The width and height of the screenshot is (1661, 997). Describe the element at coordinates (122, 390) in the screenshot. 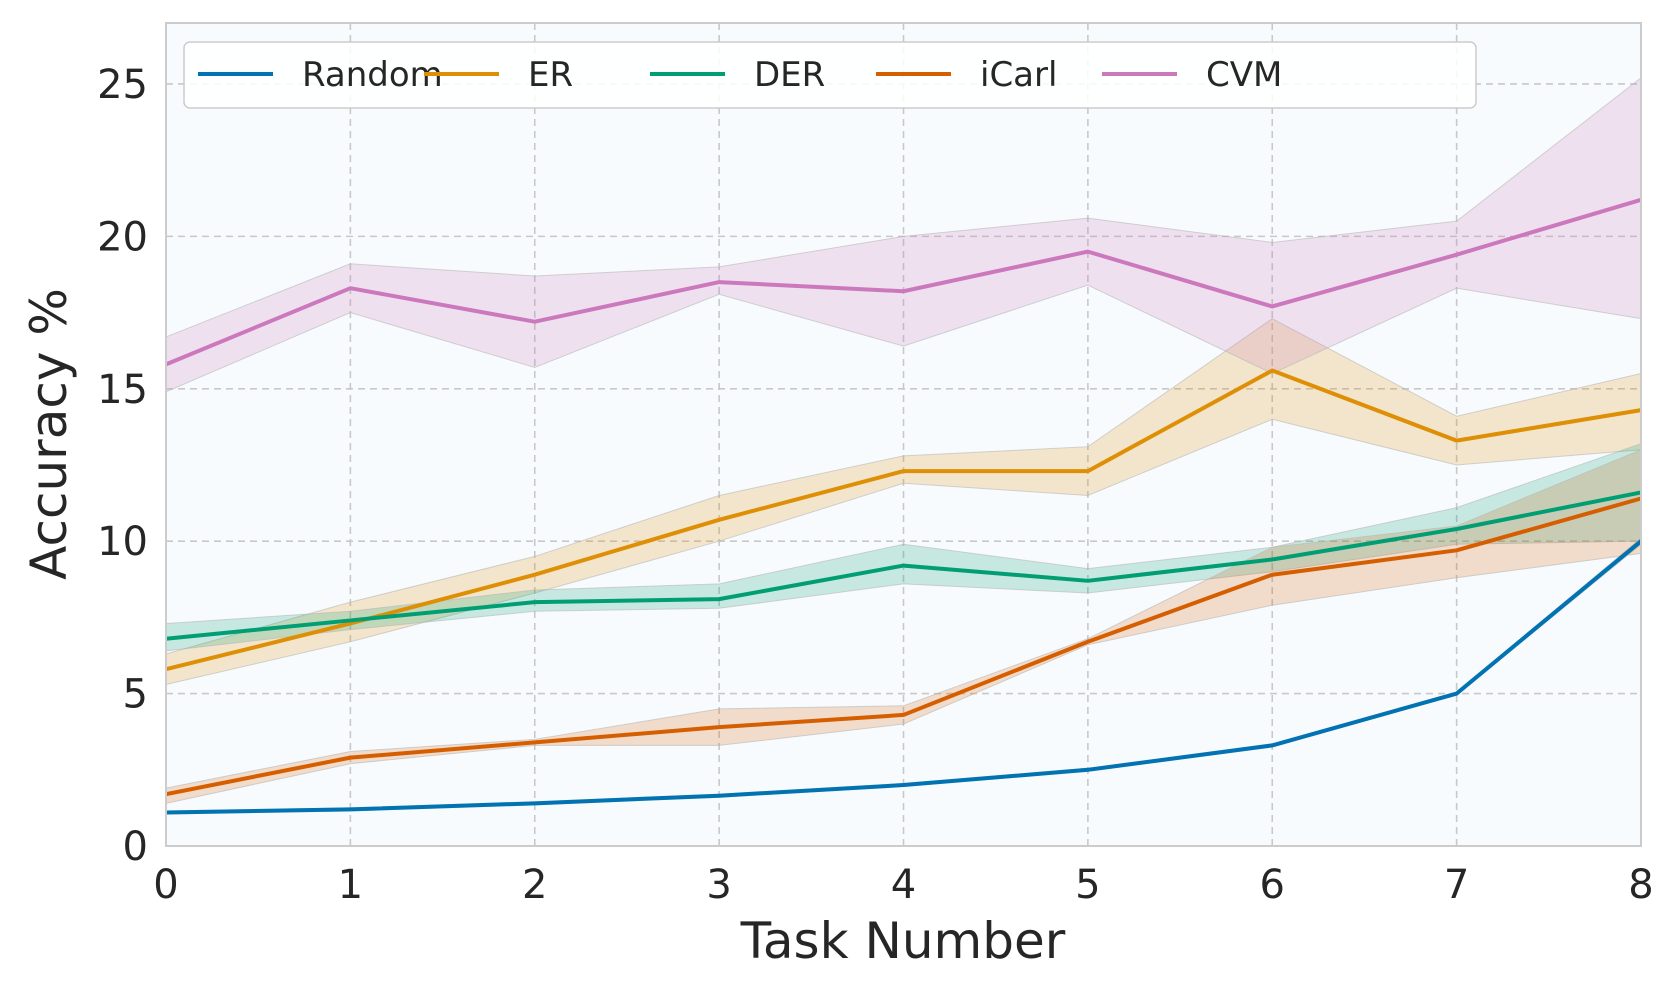

I see `y-tick-label-3: 15` at that location.